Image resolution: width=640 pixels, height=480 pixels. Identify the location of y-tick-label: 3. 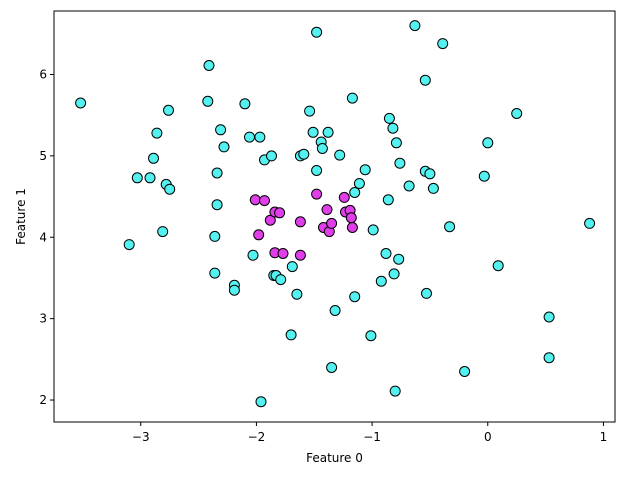
(43, 319).